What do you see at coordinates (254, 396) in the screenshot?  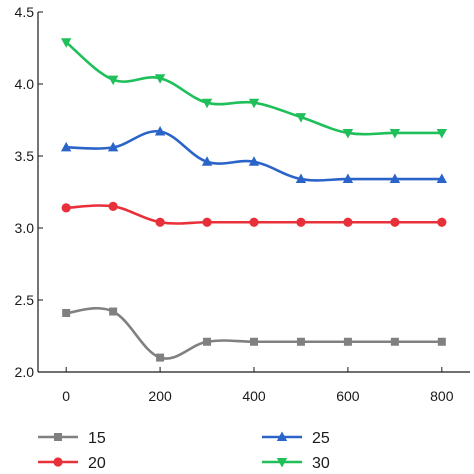 I see `x-tick-label: 400` at bounding box center [254, 396].